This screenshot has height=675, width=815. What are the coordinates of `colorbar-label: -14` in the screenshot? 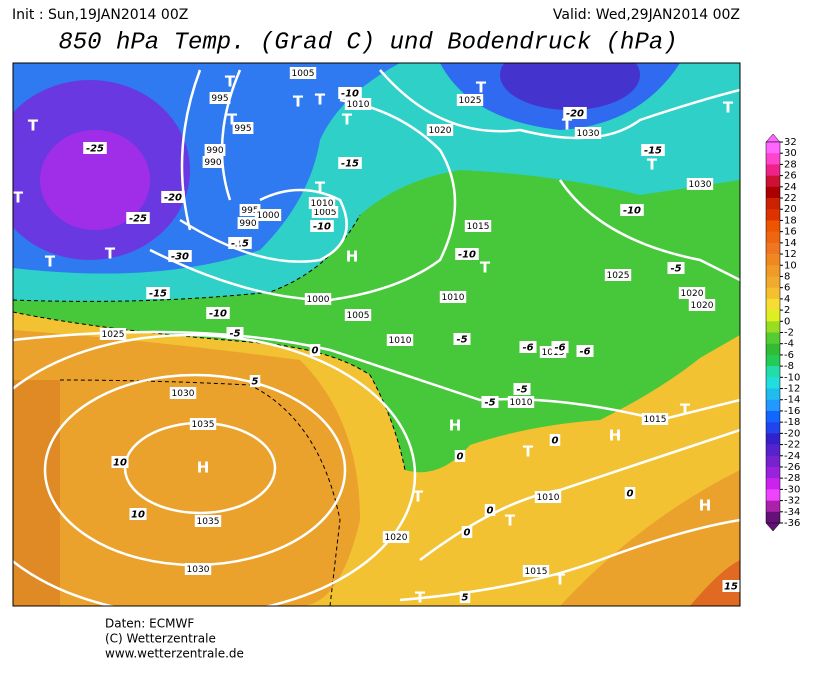 It's located at (792, 400).